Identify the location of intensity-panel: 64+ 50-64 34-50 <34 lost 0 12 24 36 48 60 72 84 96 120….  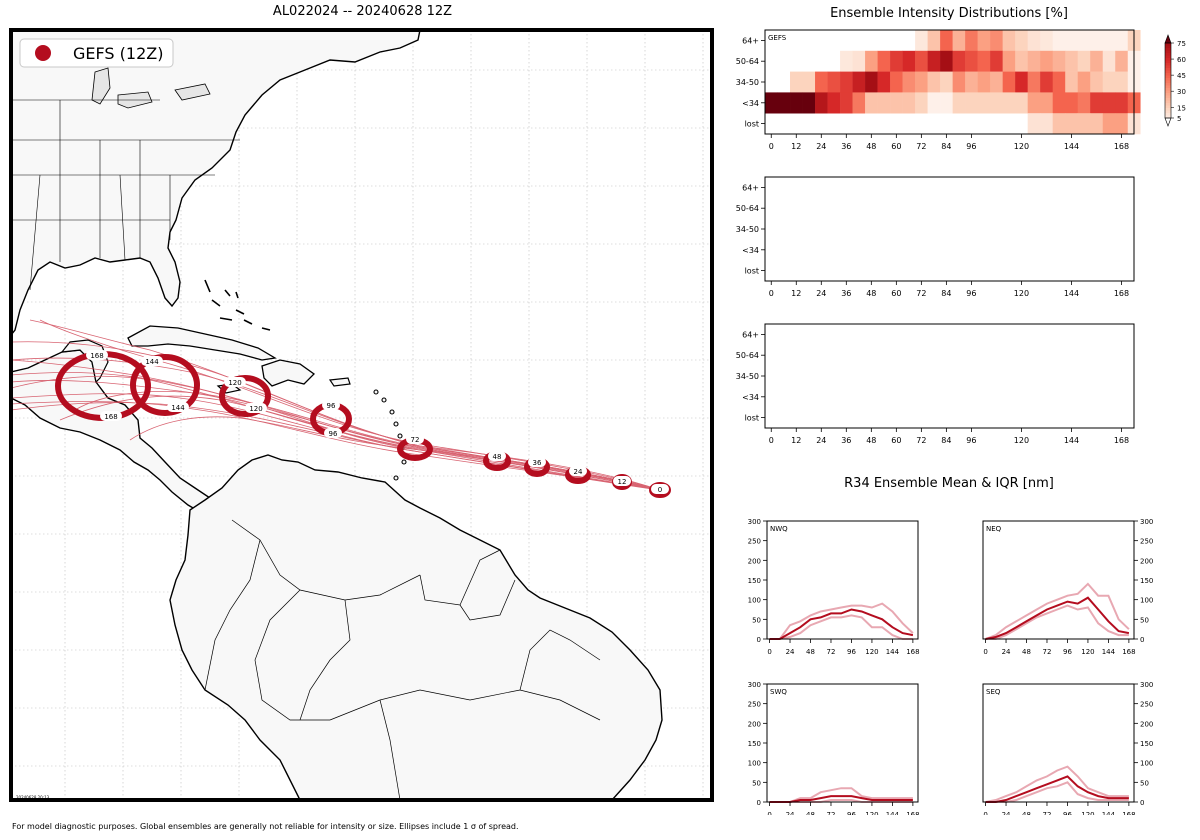
(935, 384).